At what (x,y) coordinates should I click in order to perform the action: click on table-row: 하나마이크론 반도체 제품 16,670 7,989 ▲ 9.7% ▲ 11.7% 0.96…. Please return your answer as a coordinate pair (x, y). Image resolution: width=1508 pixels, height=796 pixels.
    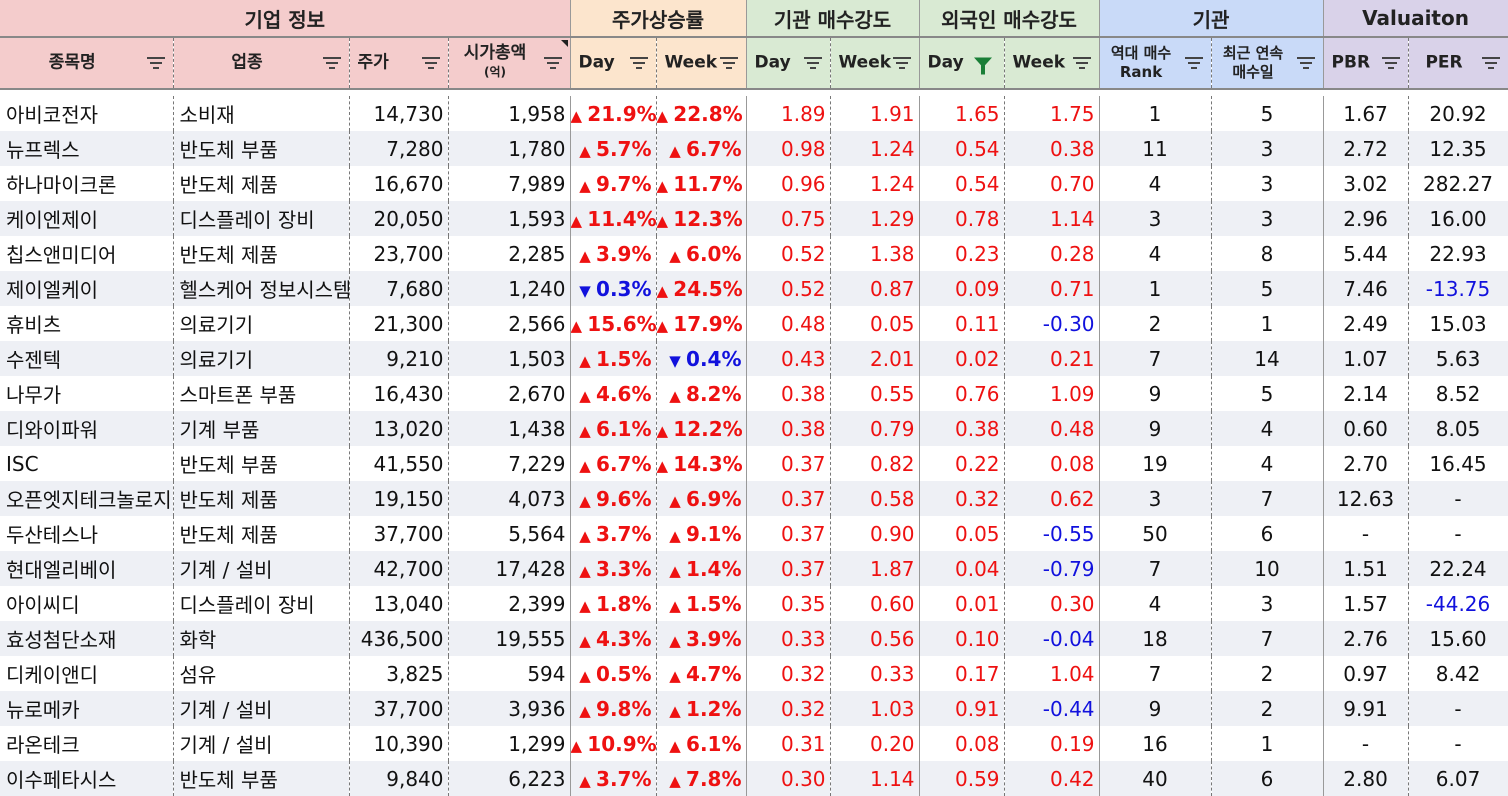
    Looking at the image, I should click on (754, 183).